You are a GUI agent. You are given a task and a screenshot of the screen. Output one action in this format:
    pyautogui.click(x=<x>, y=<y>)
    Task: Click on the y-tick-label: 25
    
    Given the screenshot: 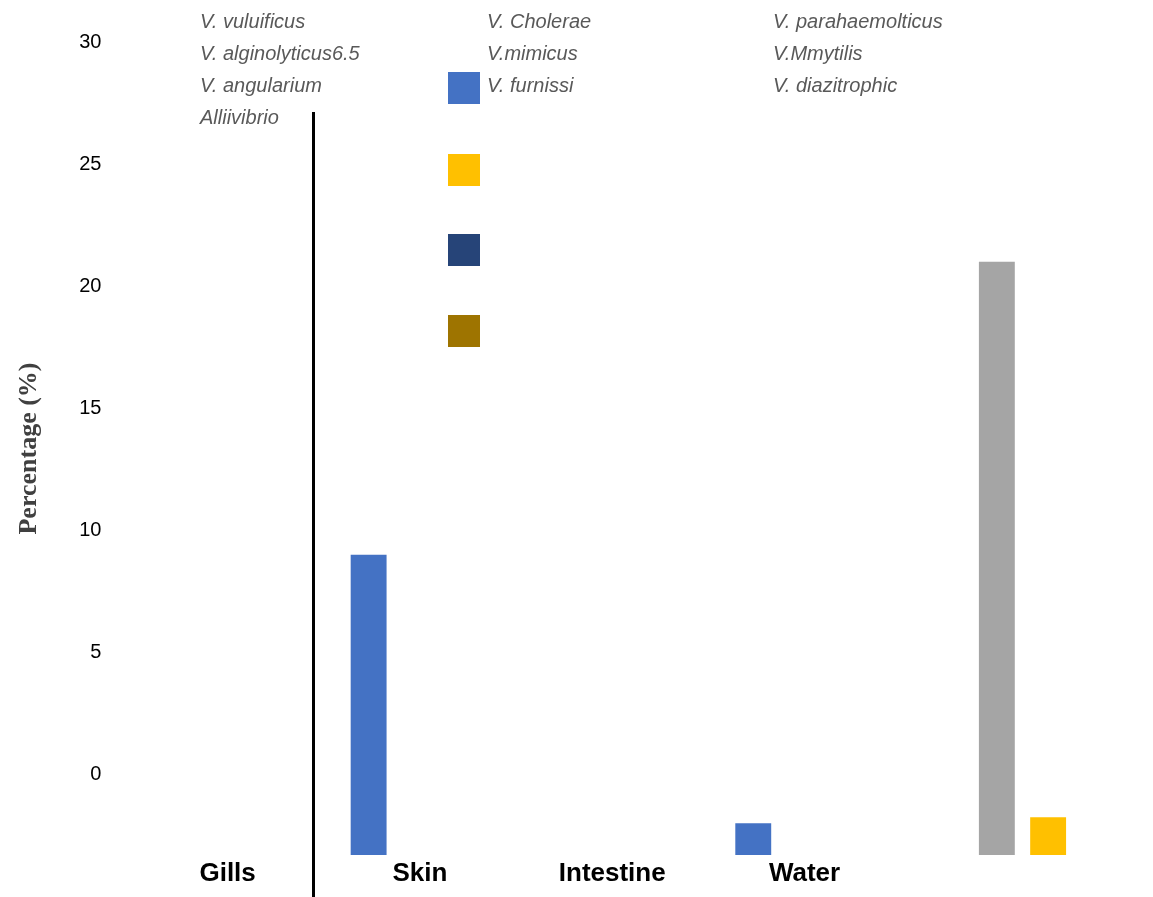 What is the action you would take?
    pyautogui.click(x=90, y=162)
    